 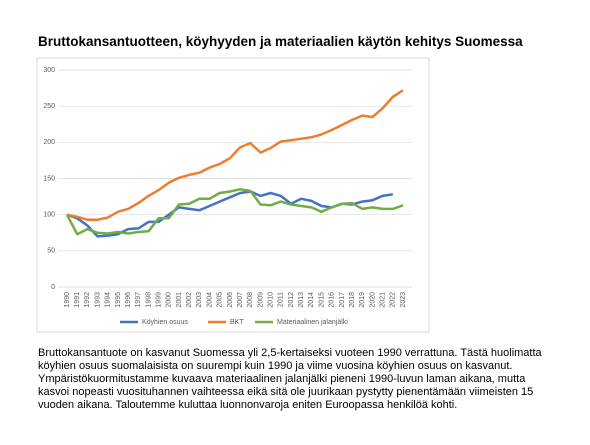 I want to click on legend-label: Köyhien osuus, so click(x=165, y=322).